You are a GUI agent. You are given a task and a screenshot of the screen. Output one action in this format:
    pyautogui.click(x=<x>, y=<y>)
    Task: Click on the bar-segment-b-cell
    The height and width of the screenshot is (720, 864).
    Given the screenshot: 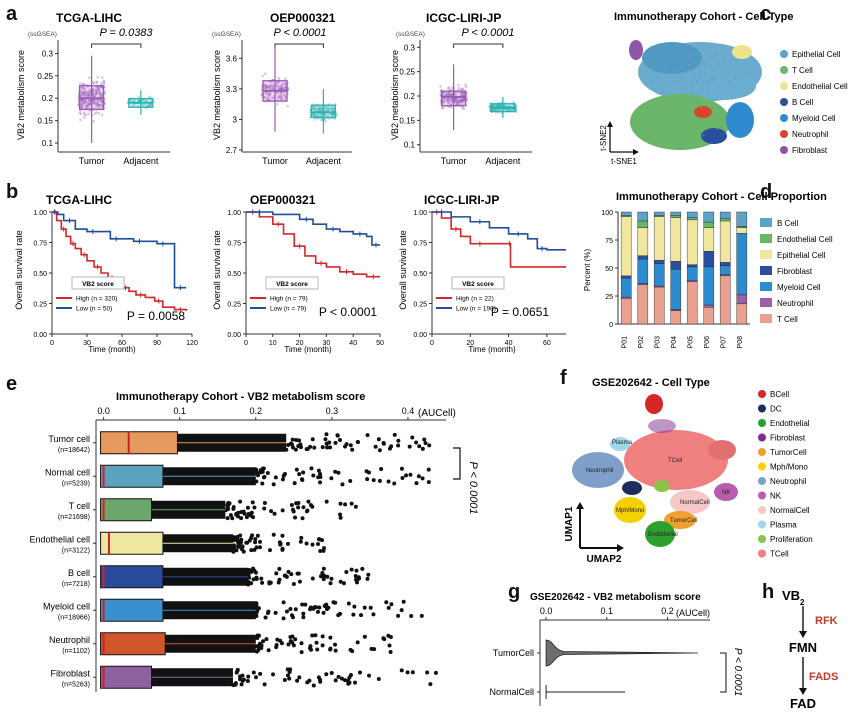 What is the action you would take?
    pyautogui.click(x=709, y=217)
    